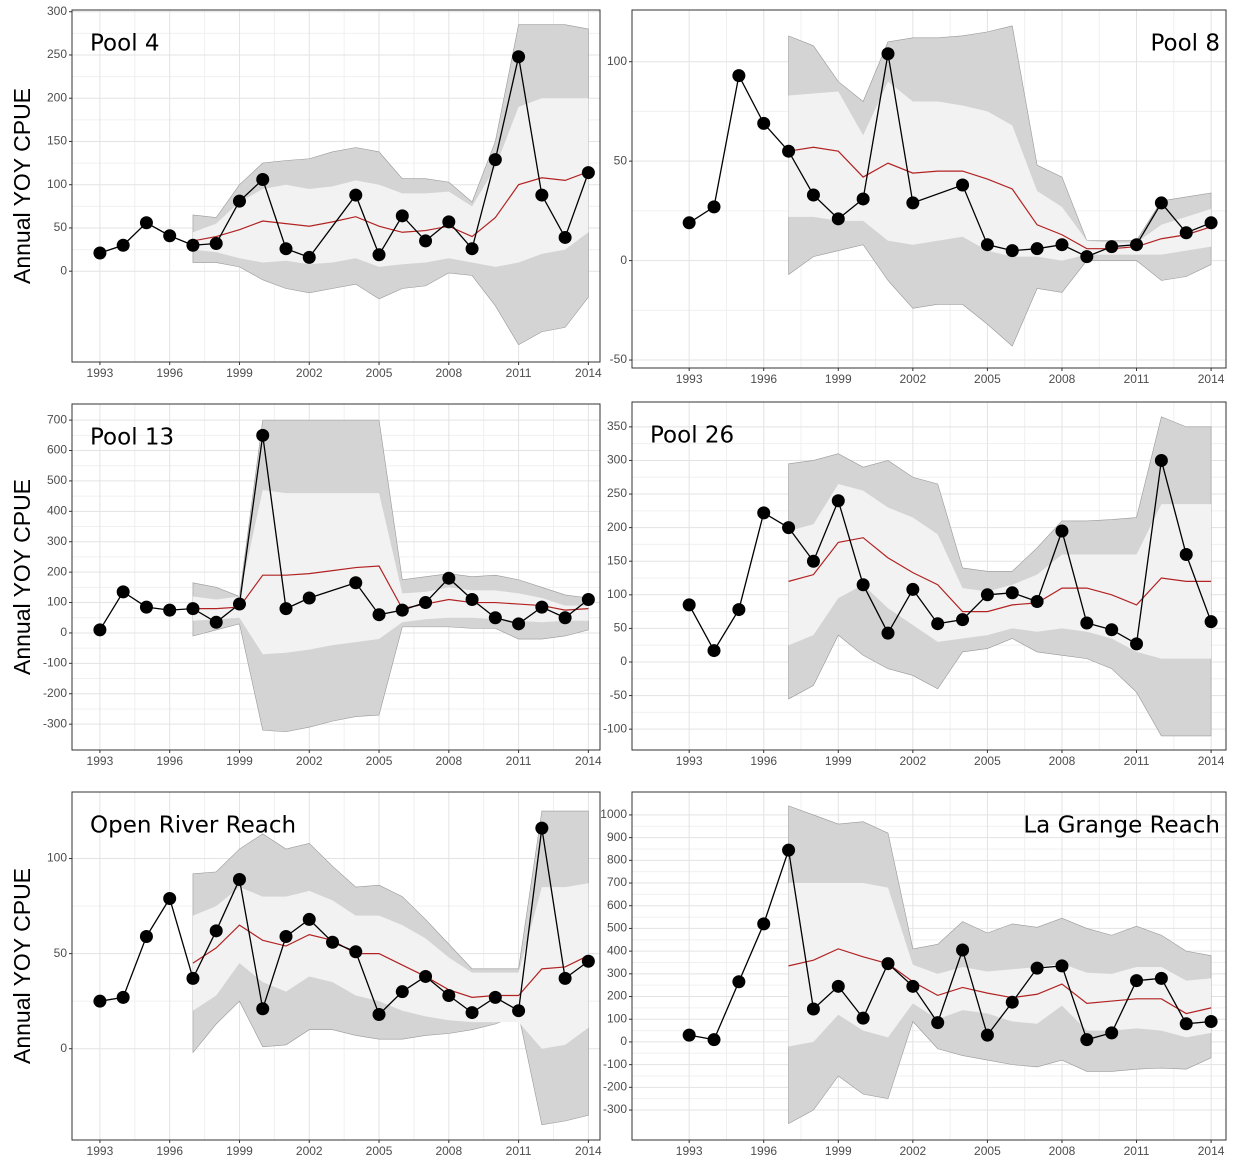  Describe the element at coordinates (57, 541) in the screenshot. I see `y-tick-label: 300` at that location.